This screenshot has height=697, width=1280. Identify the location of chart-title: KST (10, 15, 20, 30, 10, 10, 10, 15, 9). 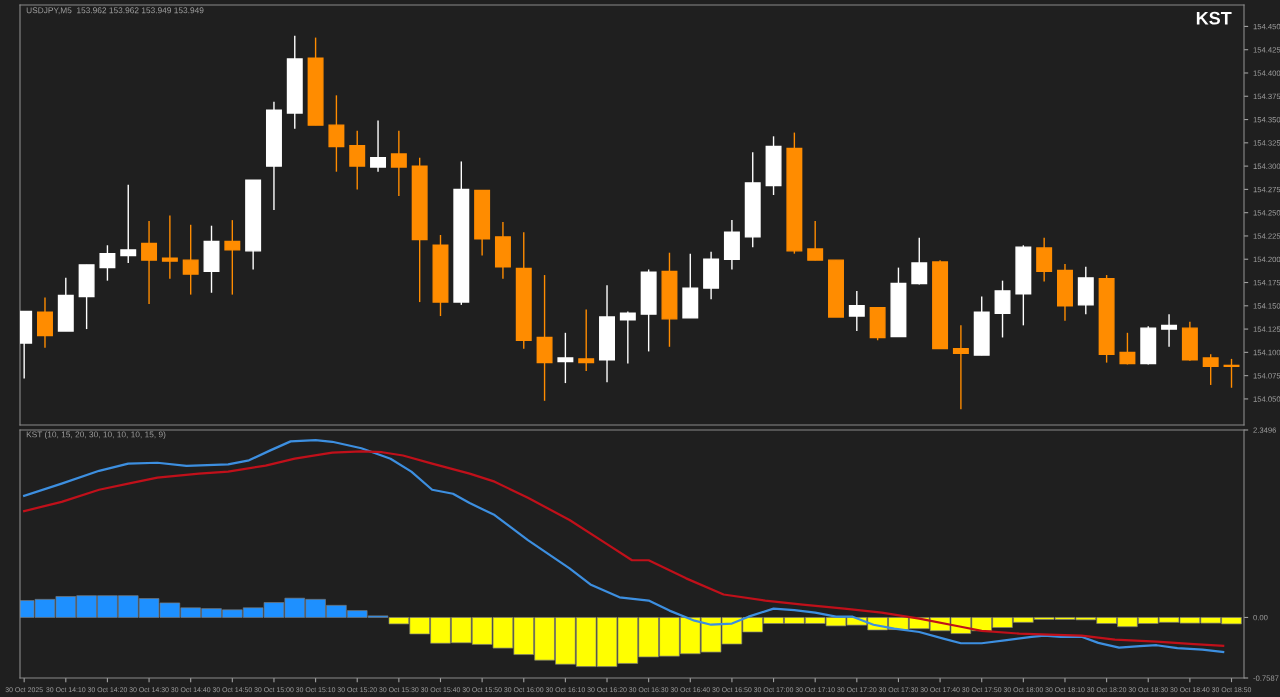
(96, 435).